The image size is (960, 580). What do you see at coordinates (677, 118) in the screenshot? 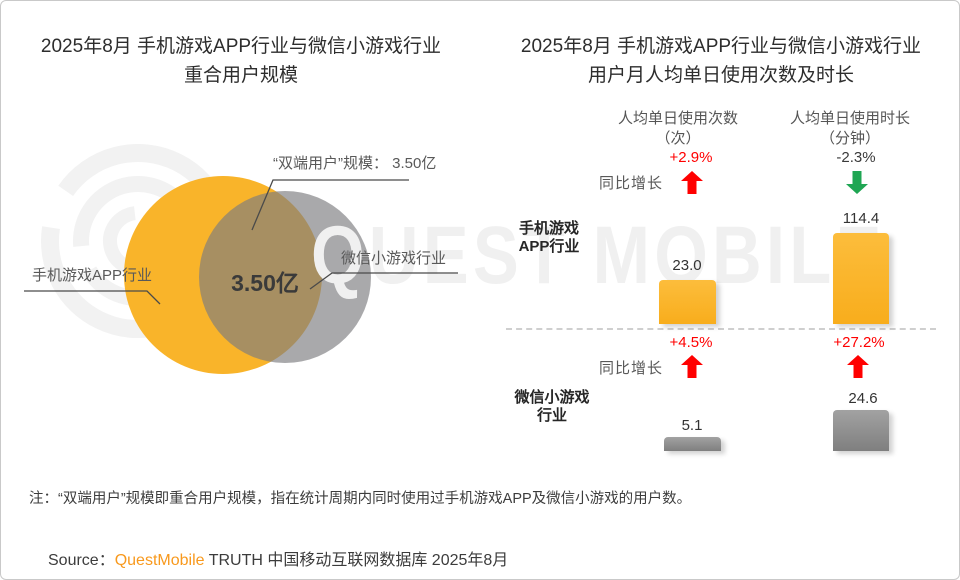
I see `column-header-usage-times-text: 人均单日使用次数` at bounding box center [677, 118].